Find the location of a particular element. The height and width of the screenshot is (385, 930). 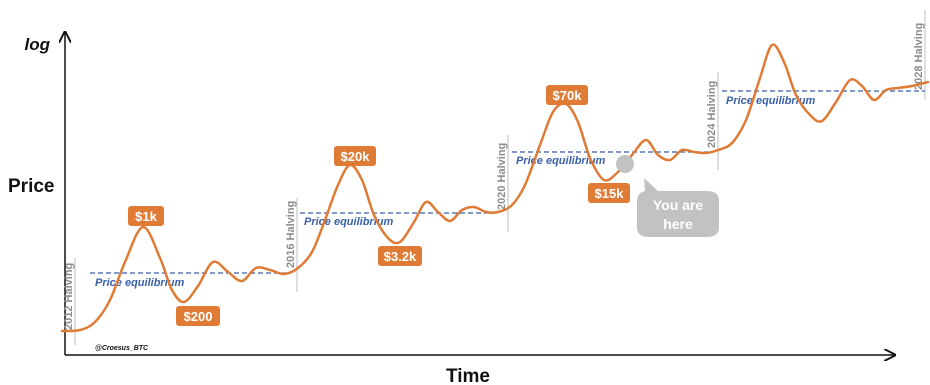

price-label-text: $70k is located at coordinates (568, 95).